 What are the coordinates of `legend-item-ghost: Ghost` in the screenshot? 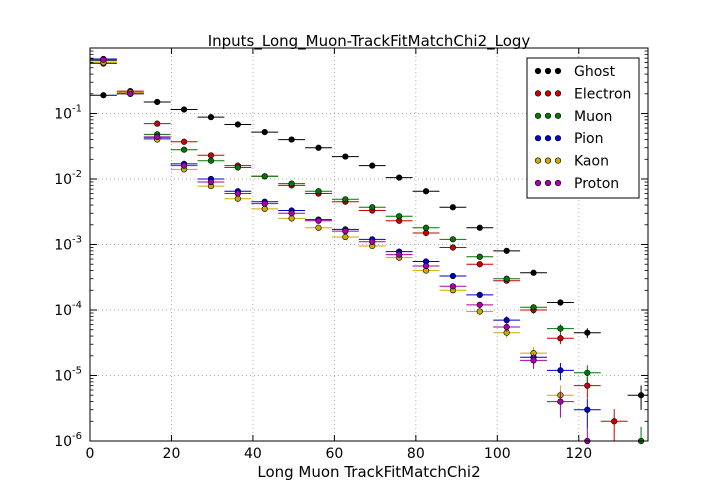 It's located at (575, 72).